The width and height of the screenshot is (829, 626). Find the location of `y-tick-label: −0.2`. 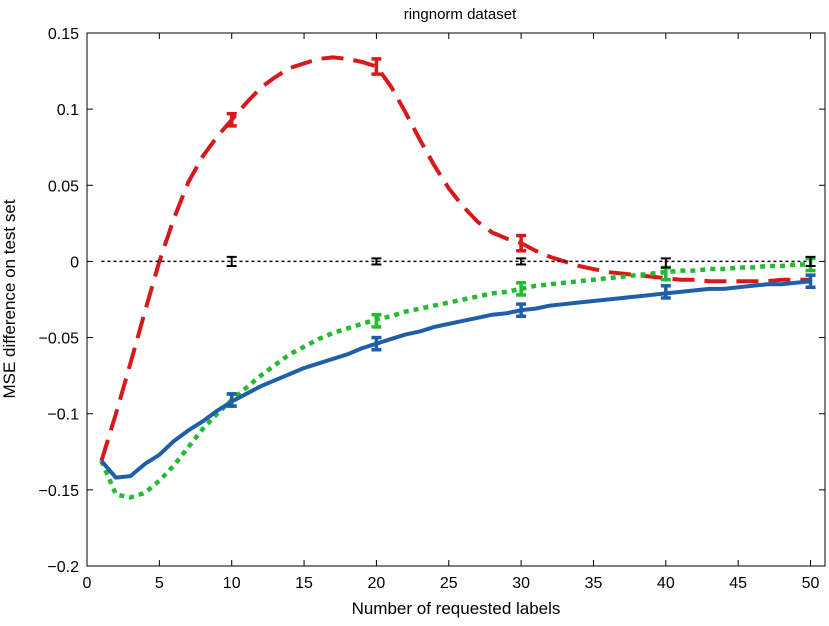

y-tick-label: −0.2 is located at coordinates (63, 567).